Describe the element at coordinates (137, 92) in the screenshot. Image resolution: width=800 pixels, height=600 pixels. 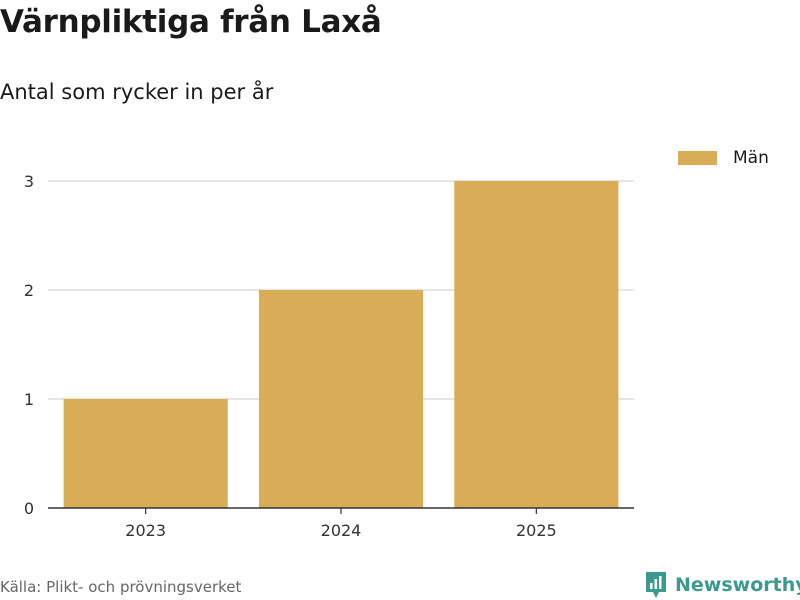
I see `chart-subtitle: Antal som rycker in per år` at that location.